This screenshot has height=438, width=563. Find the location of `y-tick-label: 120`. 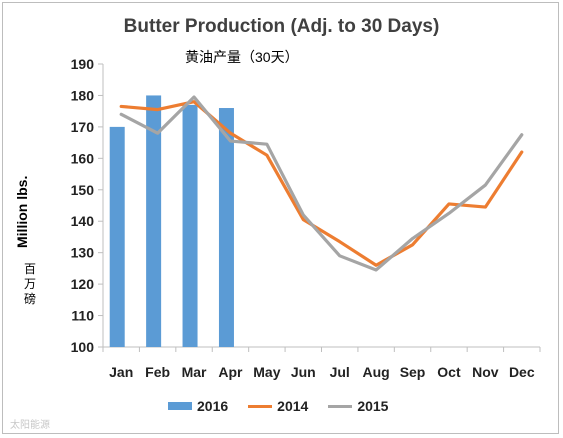

y-tick-label: 120 is located at coordinates (83, 284).